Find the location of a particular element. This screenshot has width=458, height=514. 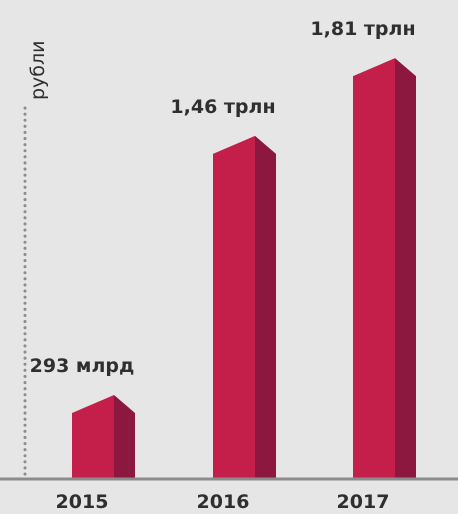

data-label: 1,46 трлн is located at coordinates (222, 107).